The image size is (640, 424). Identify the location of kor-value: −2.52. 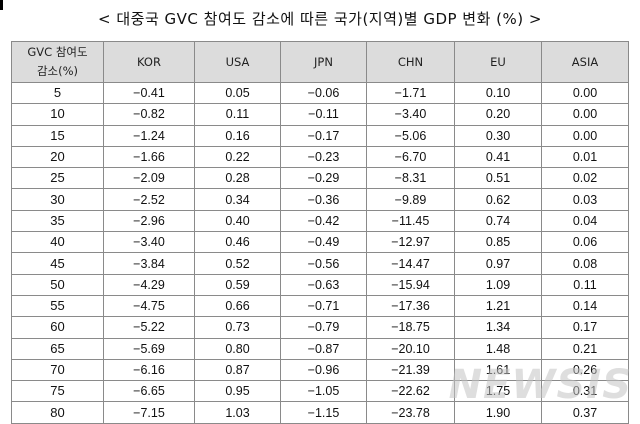
(149, 199).